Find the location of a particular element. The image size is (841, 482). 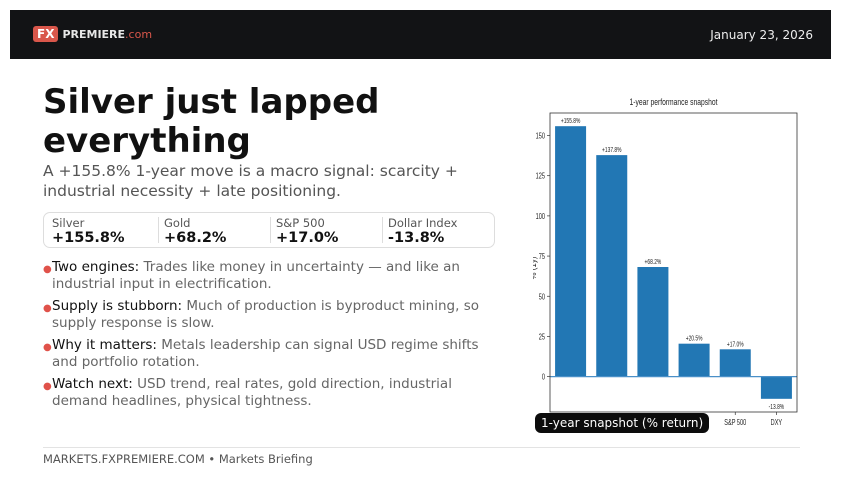

y-tick-label: 125 is located at coordinates (540, 177).